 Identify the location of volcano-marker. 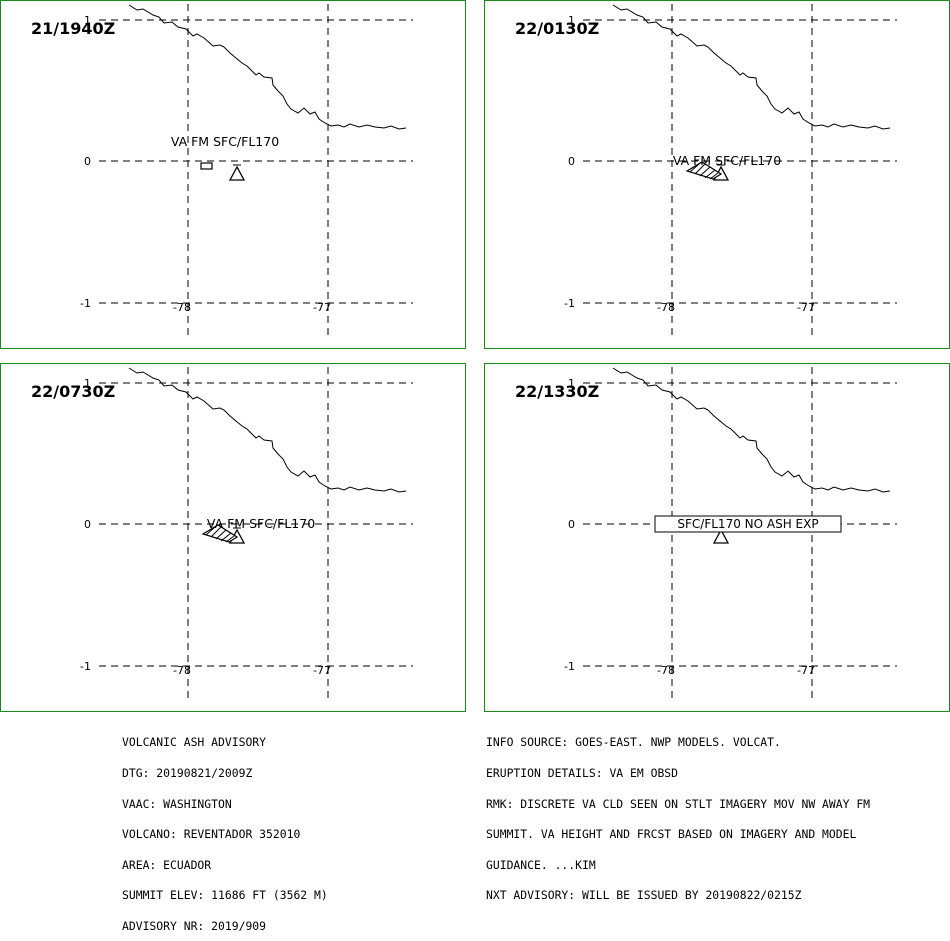
(237, 172).